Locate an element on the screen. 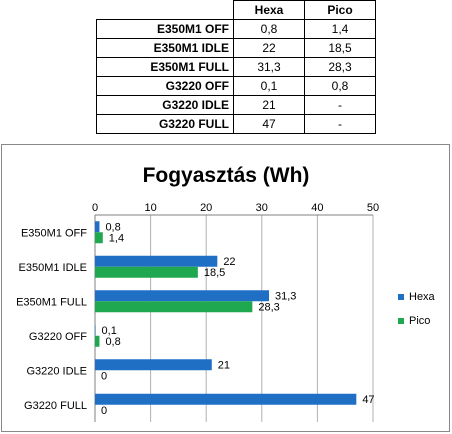 The width and height of the screenshot is (452, 434). table-row: G3220 IDLE 21 - is located at coordinates (236, 105).